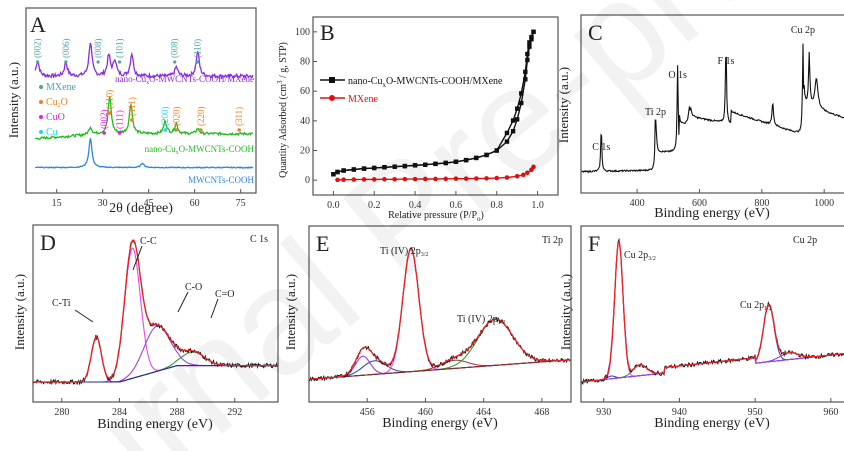 The width and height of the screenshot is (844, 451). What do you see at coordinates (119, 62) in the screenshot?
I see `mxene-marker` at bounding box center [119, 62].